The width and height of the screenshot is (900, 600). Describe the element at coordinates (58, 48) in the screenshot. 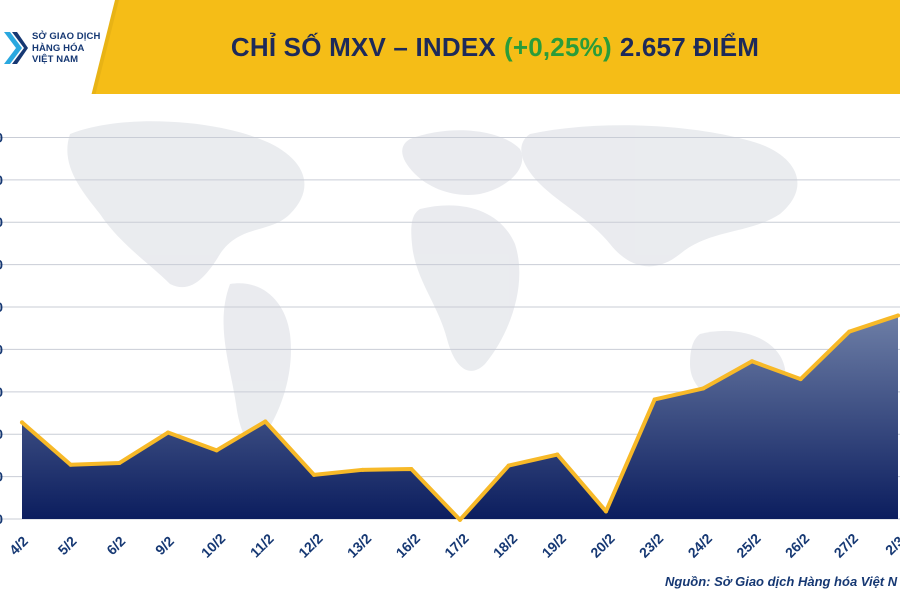

I see `logo-line-2: HÀNG HÓA` at that location.